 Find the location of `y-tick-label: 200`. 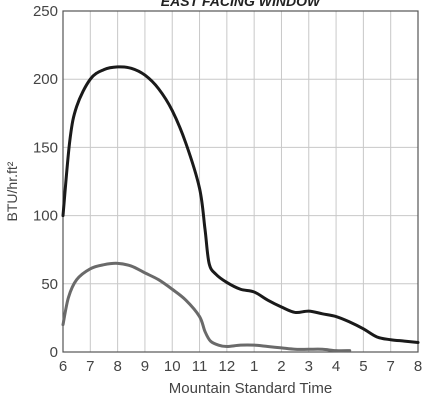

y-tick-label: 200 is located at coordinates (45, 79).